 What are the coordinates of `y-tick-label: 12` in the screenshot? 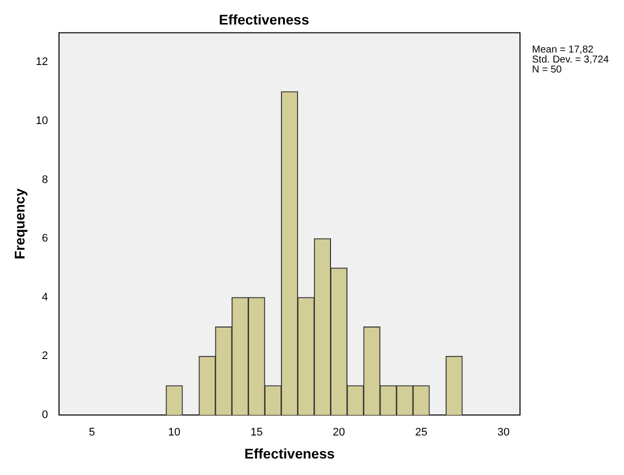 It's located at (42, 62).